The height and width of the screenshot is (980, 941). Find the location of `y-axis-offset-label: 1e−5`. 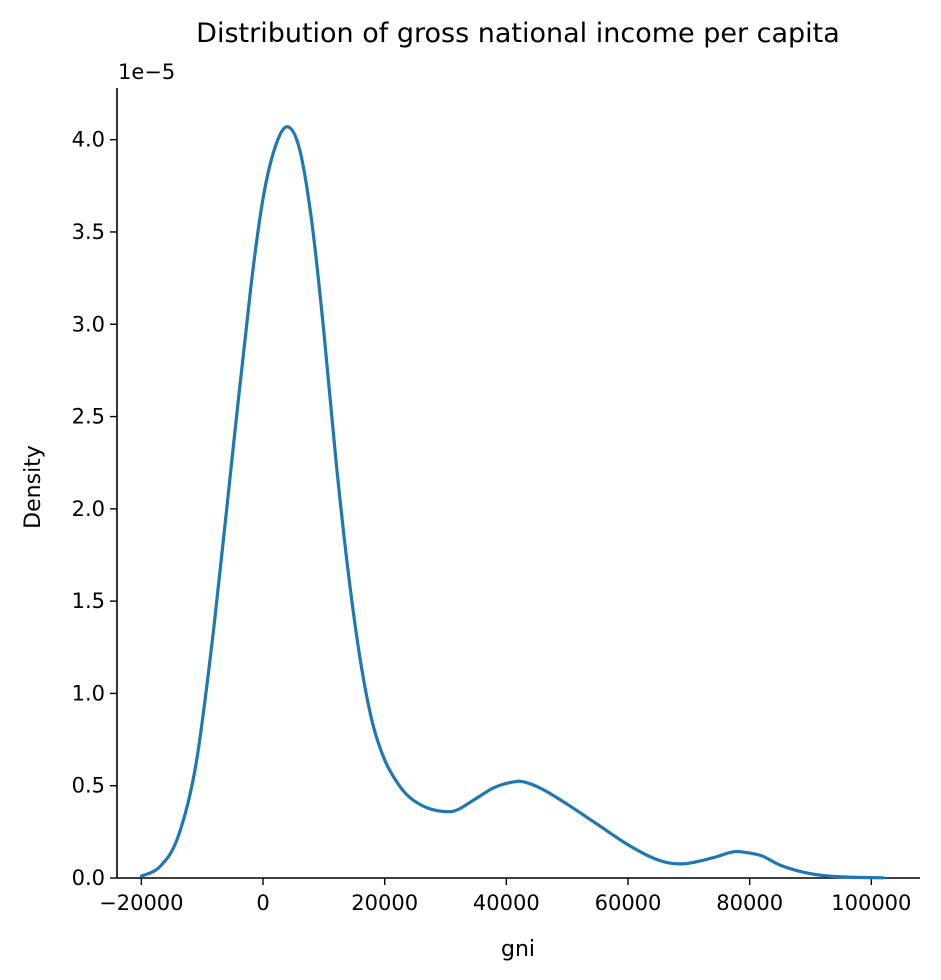

y-axis-offset-label: 1e−5 is located at coordinates (146, 72).